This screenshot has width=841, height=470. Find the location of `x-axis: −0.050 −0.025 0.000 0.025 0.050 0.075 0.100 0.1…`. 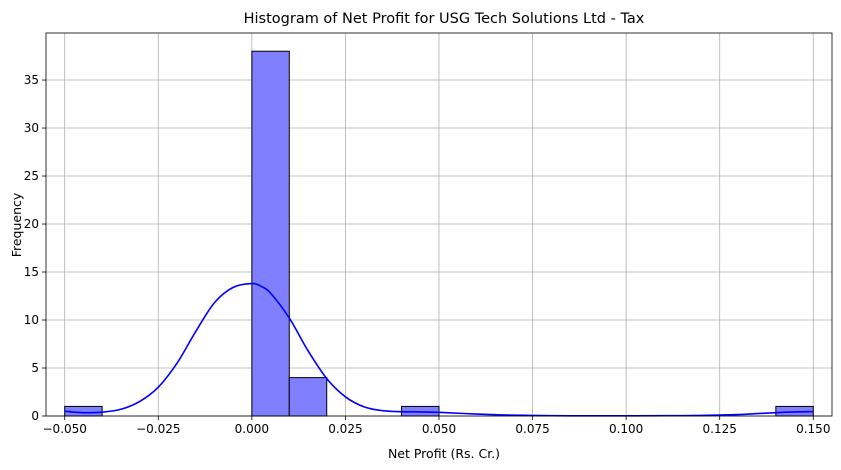

x-axis: −0.050 −0.025 0.000 0.025 0.050 0.075 0.100 0.1… is located at coordinates (436, 426).